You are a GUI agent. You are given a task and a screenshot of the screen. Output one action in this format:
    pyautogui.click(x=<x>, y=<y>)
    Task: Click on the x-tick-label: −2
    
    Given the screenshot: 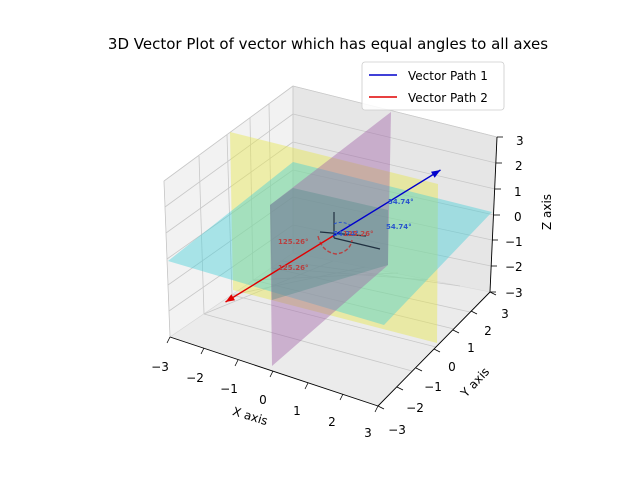 What is the action you would take?
    pyautogui.click(x=195, y=378)
    